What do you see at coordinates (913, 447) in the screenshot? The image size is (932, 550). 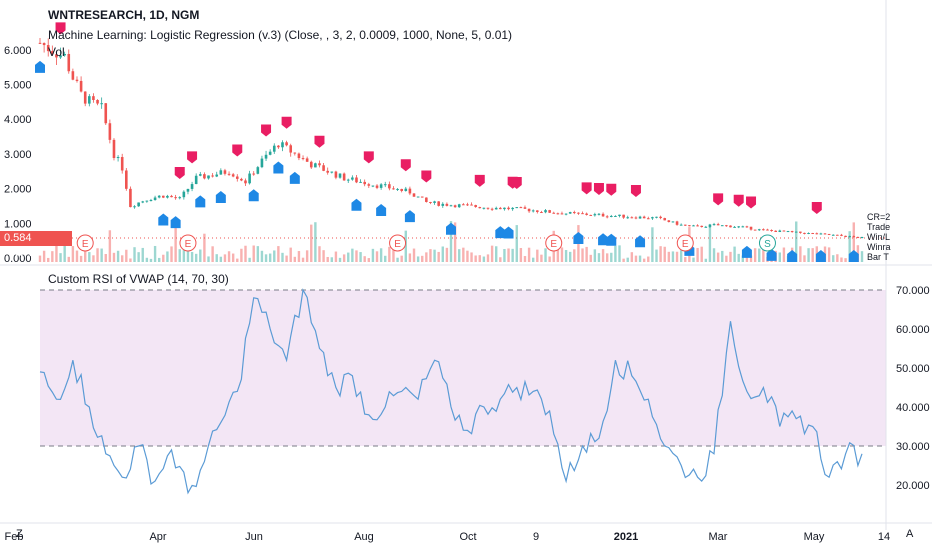 I see `rsi-tick-label: 30.000` at bounding box center [913, 447].